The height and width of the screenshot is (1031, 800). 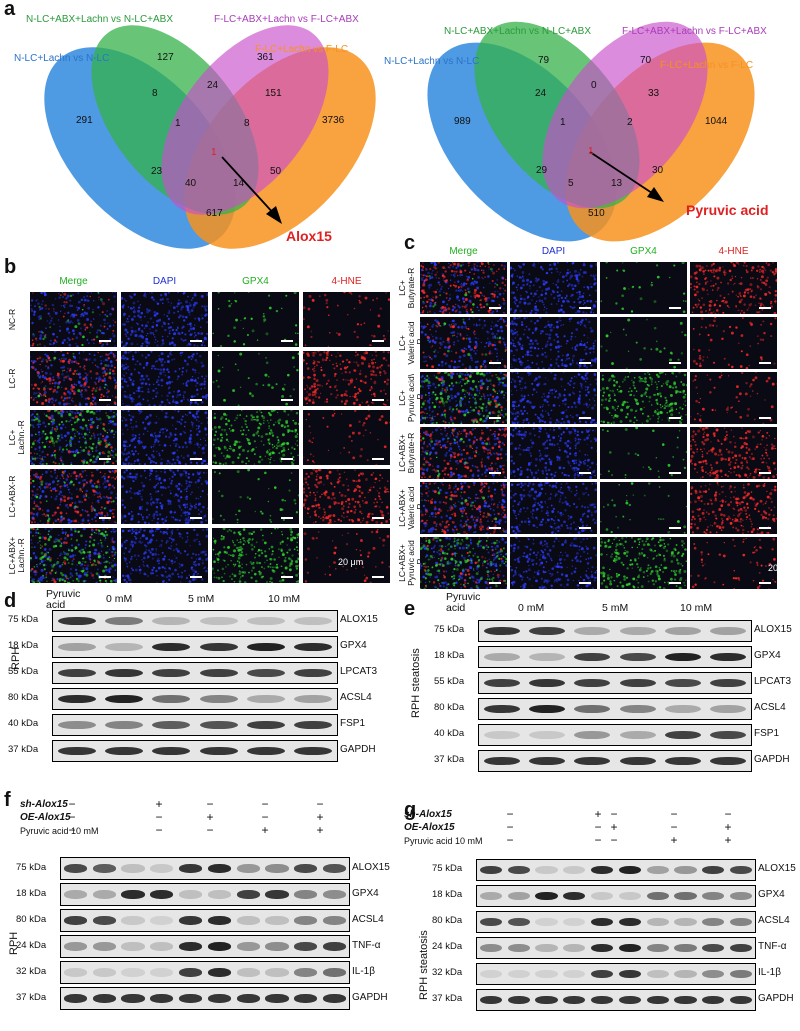 I want to click on venn-count: 2, so click(x=630, y=122).